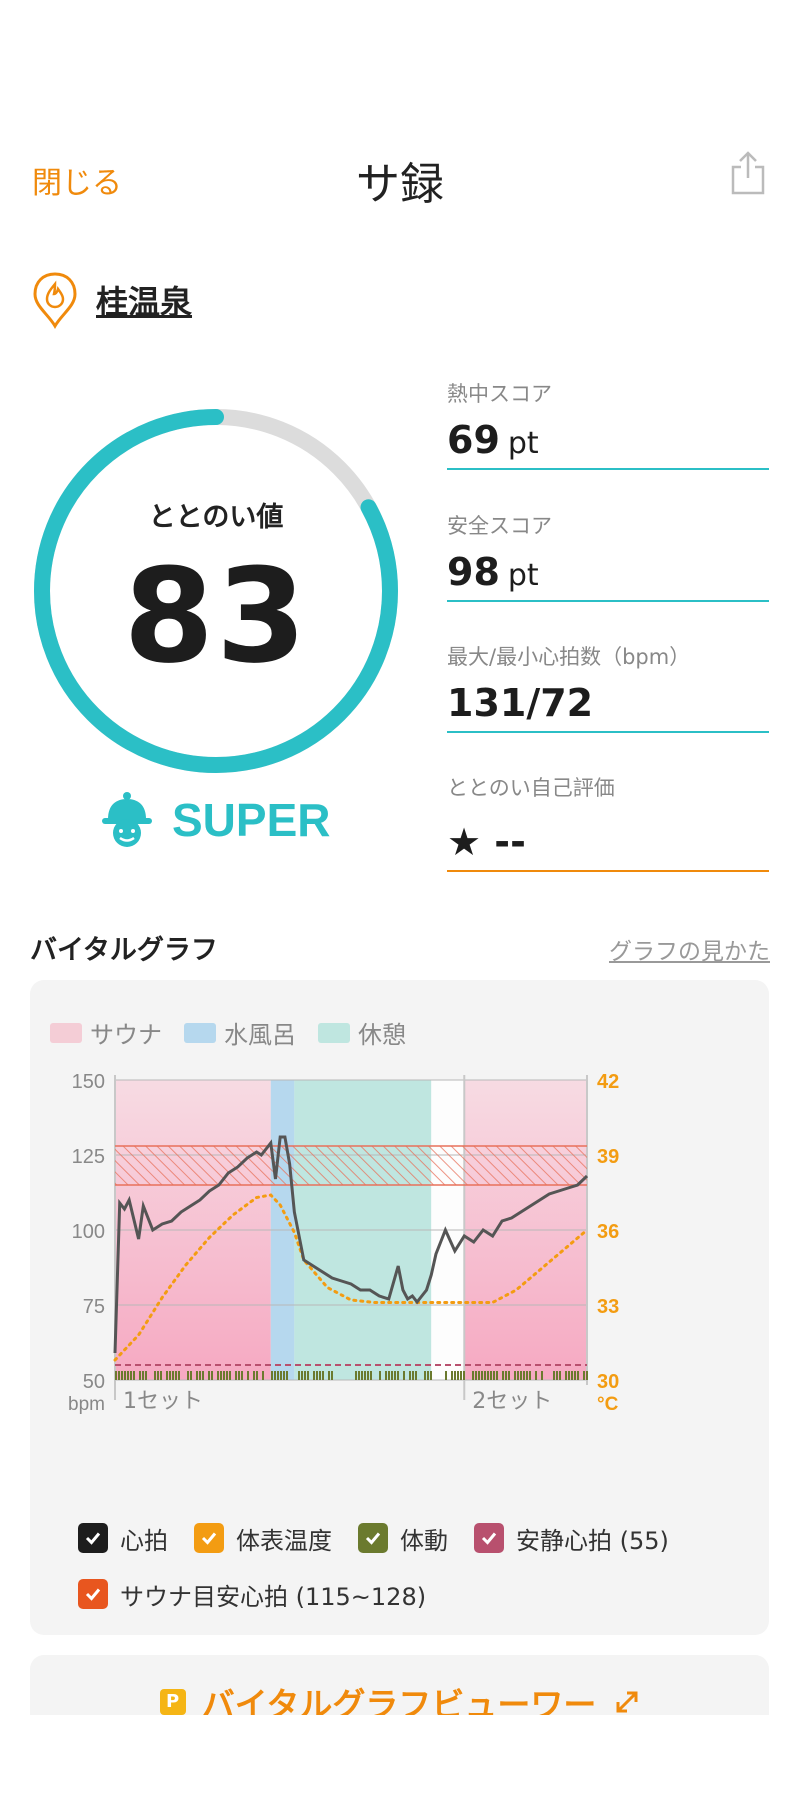 Image resolution: width=800 pixels, height=1795 pixels. What do you see at coordinates (88, 1157) in the screenshot?
I see `y-tick-label-left: 125` at bounding box center [88, 1157].